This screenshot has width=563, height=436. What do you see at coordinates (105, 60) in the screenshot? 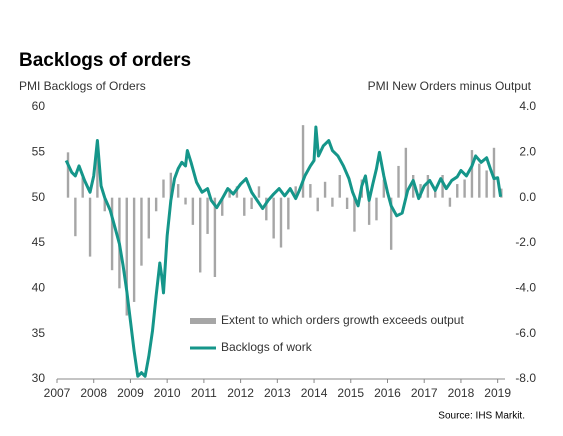
I see `chart-title: Backlogs of orders` at bounding box center [105, 60].